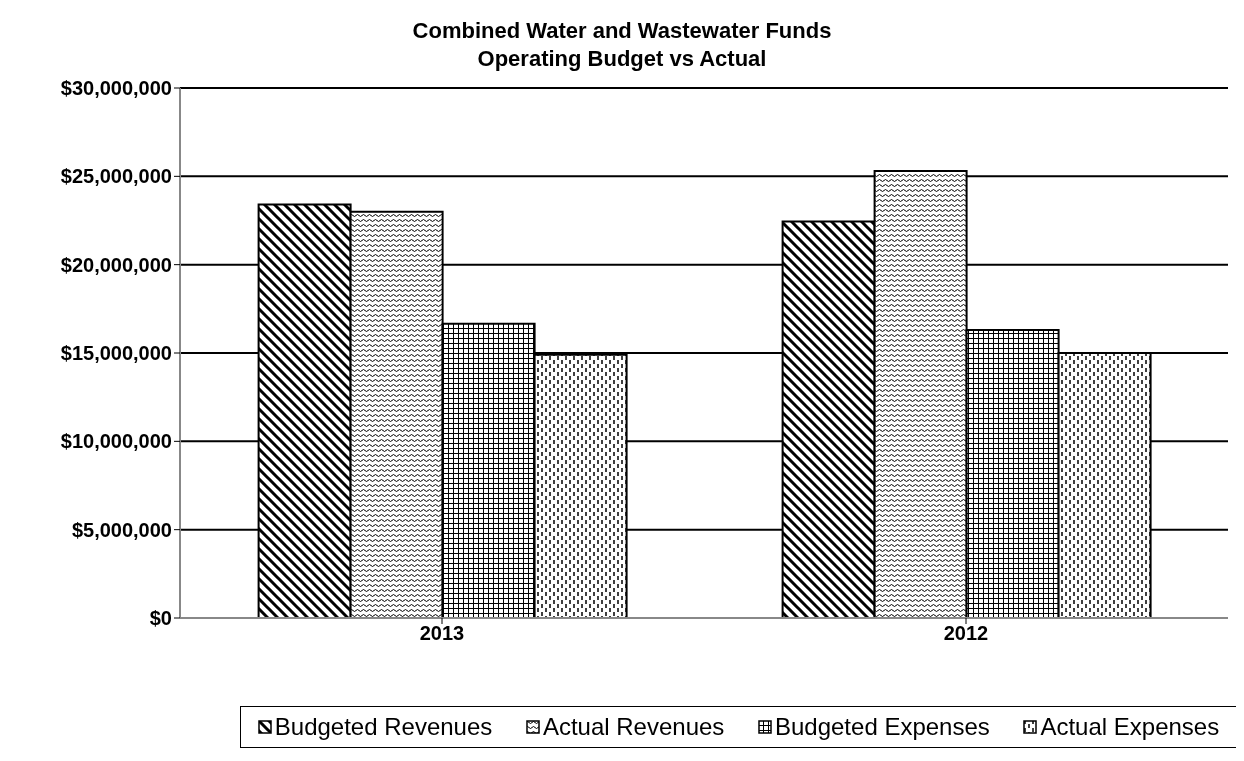 This screenshot has width=1244, height=761. Describe the element at coordinates (116, 264) in the screenshot. I see `y-tick-label: $20,000,000` at that location.